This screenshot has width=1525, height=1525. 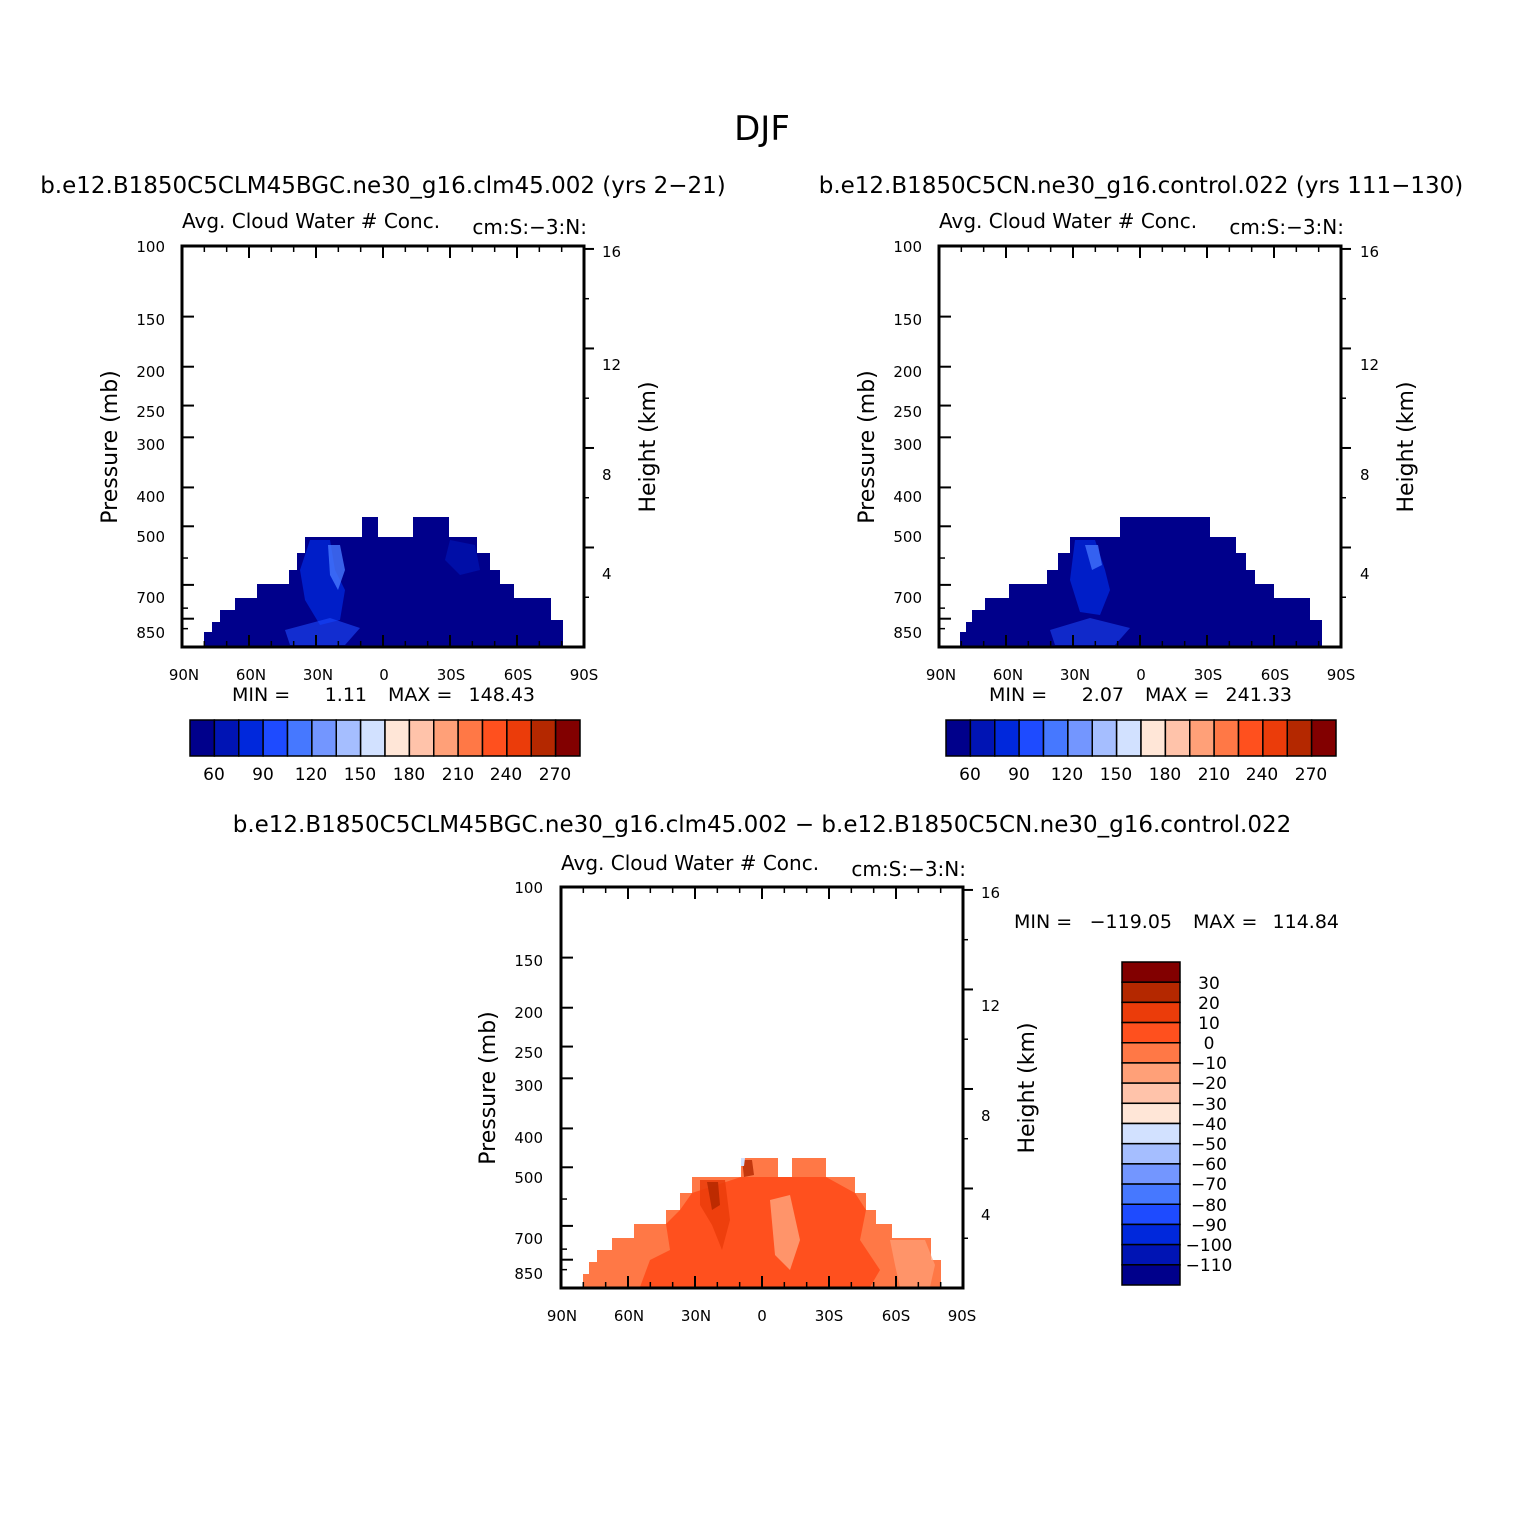 I want to click on min-value: −119.05, so click(x=1131, y=922).